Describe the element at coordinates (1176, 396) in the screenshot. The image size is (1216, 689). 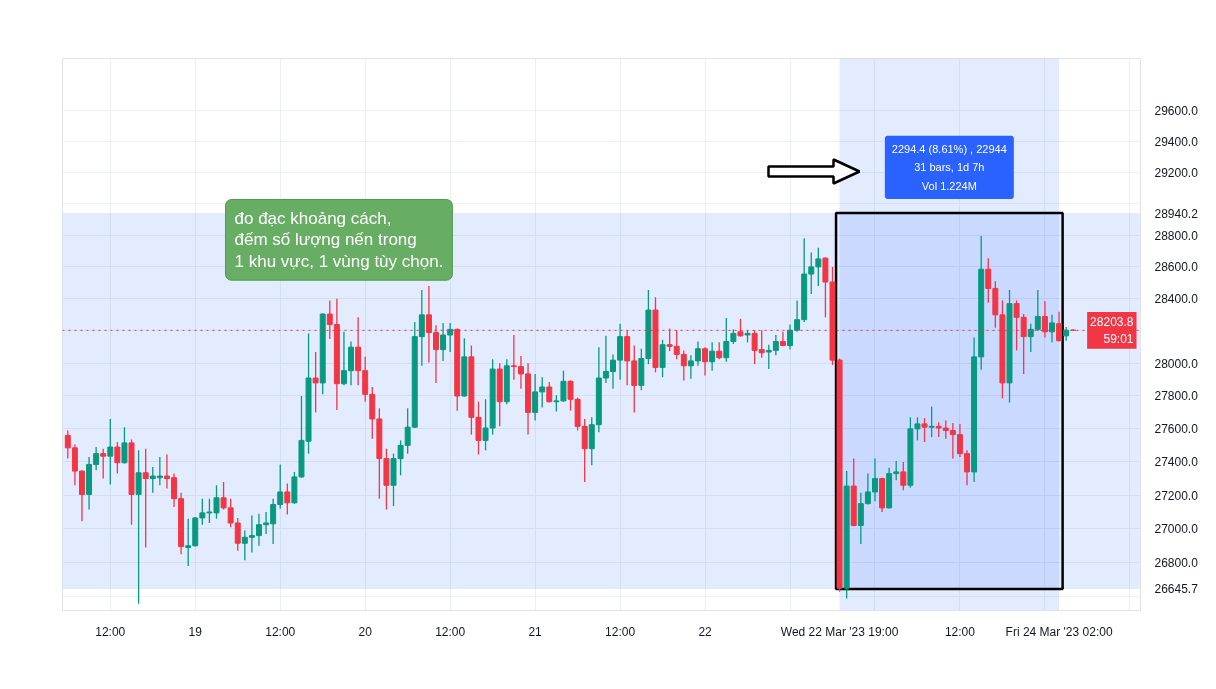
I see `y-tick-label: 27800.0` at that location.